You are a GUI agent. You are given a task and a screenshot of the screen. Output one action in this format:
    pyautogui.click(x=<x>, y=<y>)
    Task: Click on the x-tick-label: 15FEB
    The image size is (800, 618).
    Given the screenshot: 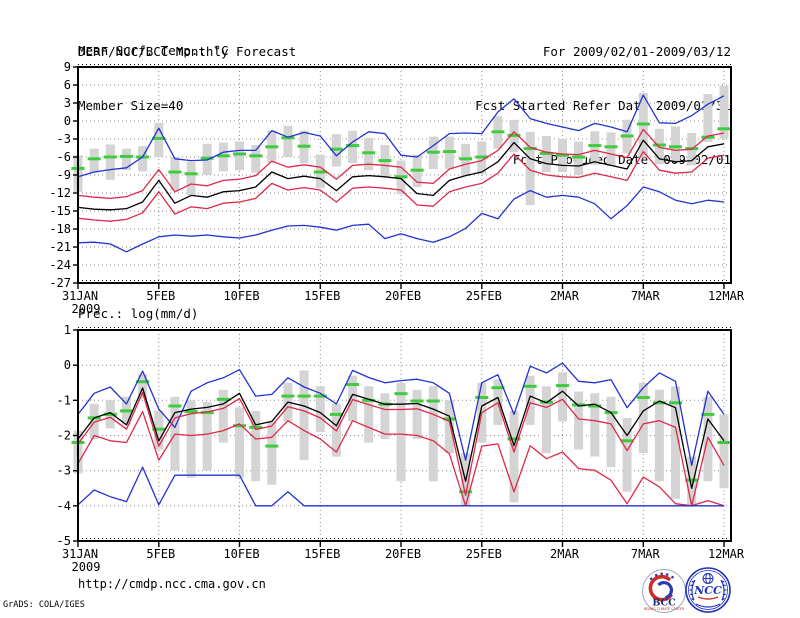 What is the action you would take?
    pyautogui.click(x=322, y=554)
    